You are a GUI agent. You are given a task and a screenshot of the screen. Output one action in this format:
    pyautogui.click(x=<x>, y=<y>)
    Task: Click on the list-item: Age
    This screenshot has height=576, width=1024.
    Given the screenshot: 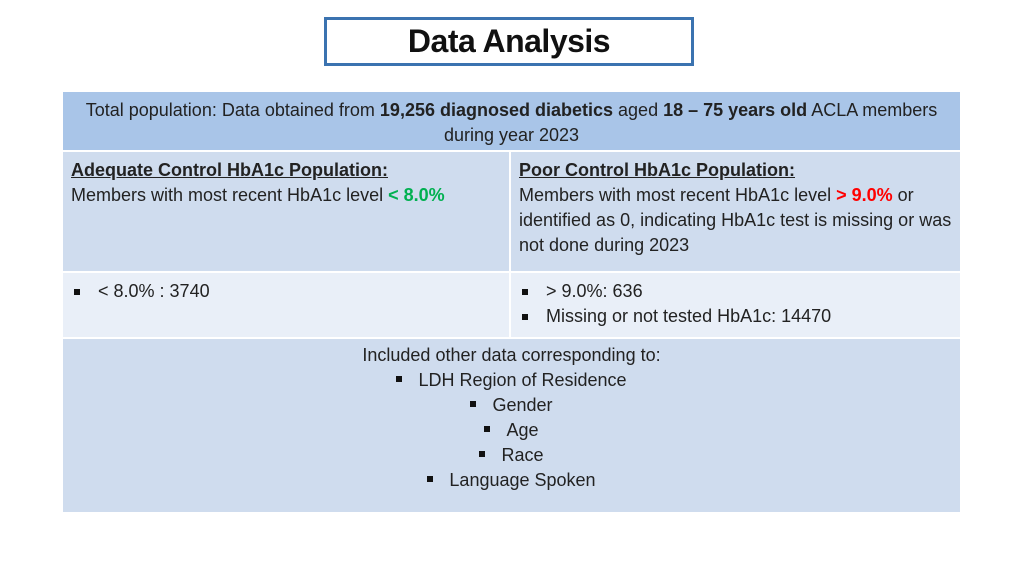 What is the action you would take?
    pyautogui.click(x=511, y=430)
    